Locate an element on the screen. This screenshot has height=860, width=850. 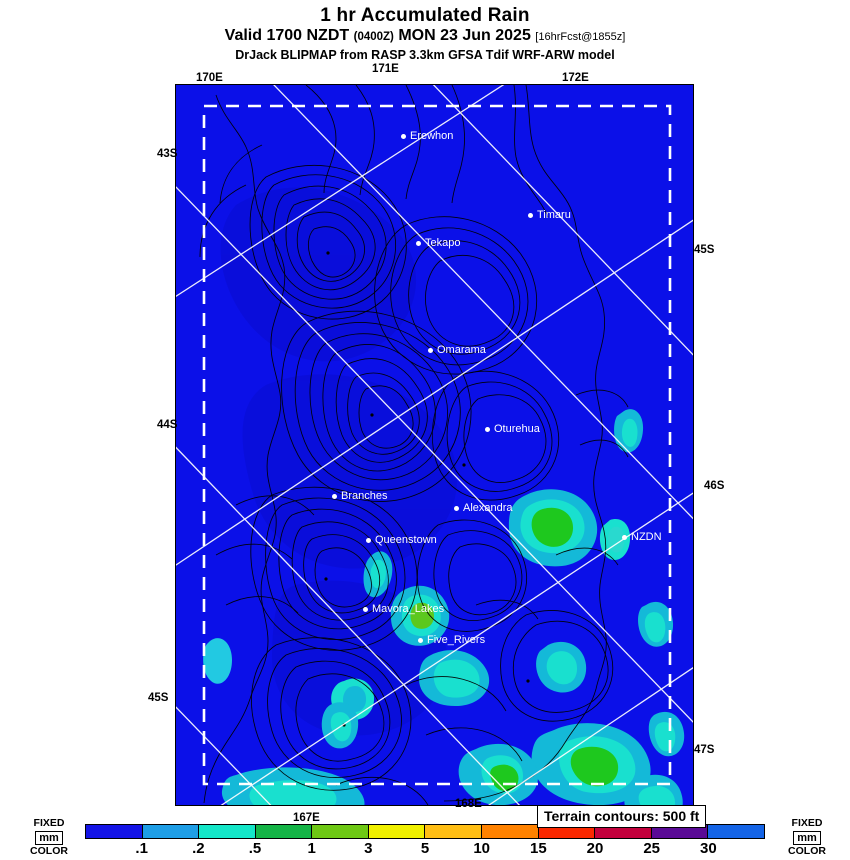
colorbar-left-color-label: COLOR is located at coordinates (49, 850).